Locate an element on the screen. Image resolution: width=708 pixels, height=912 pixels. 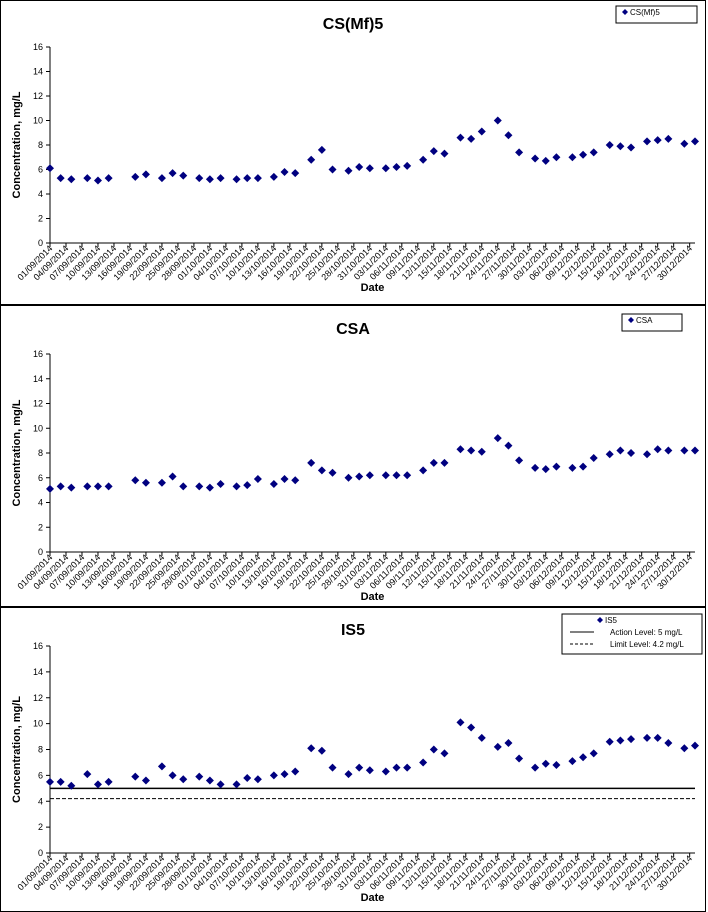
y-tick-label: 10 is located at coordinates (38, 121).